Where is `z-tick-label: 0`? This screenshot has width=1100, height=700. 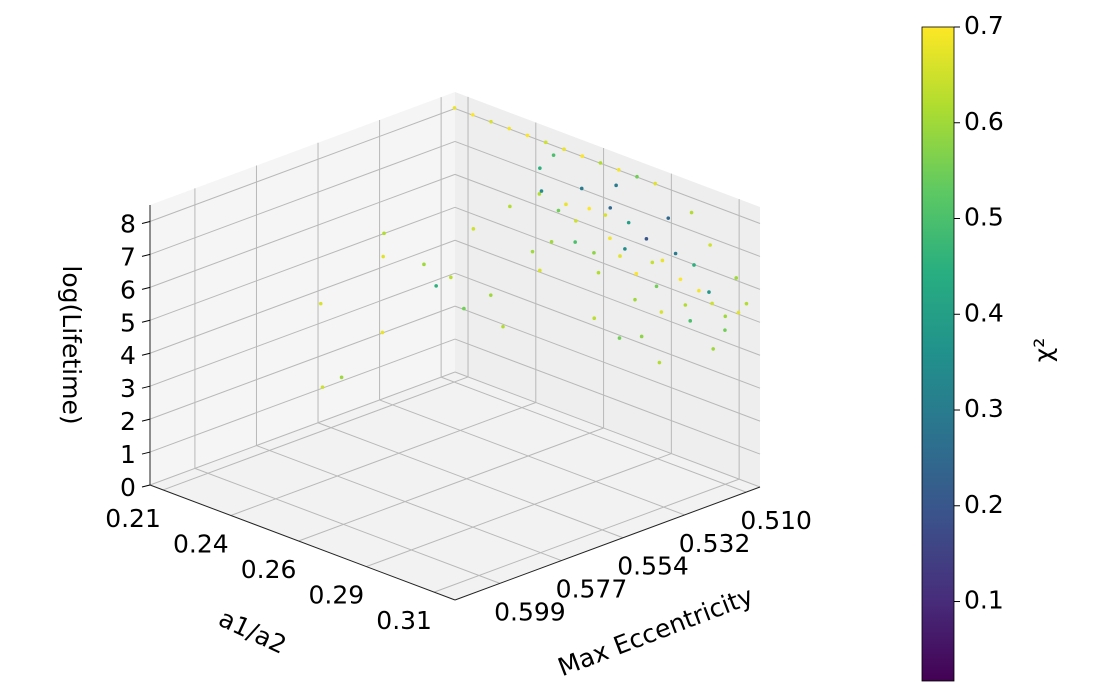 z-tick-label: 0 is located at coordinates (128, 487).